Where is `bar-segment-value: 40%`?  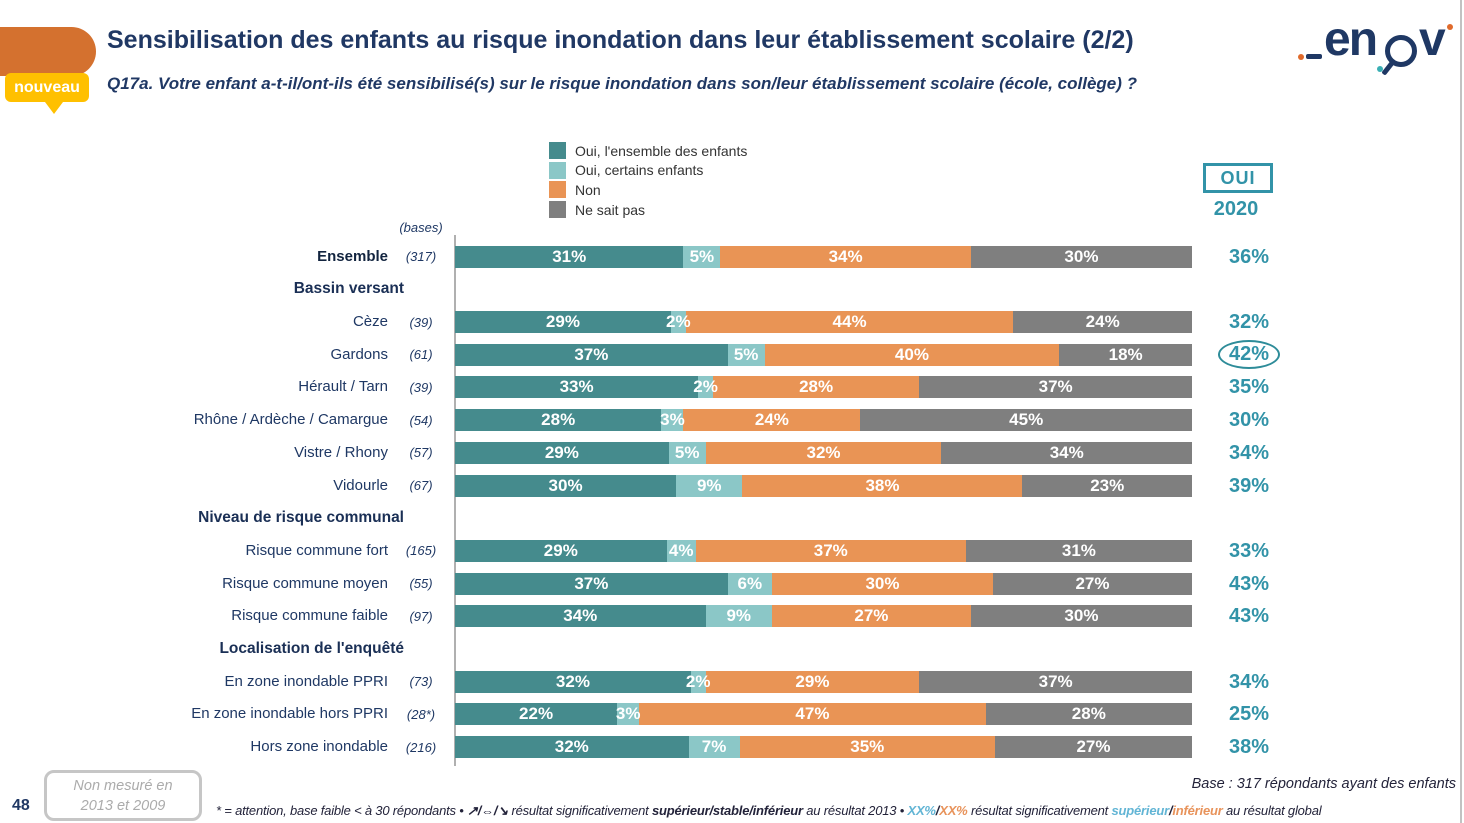 bar-segment-value: 40% is located at coordinates (911, 354).